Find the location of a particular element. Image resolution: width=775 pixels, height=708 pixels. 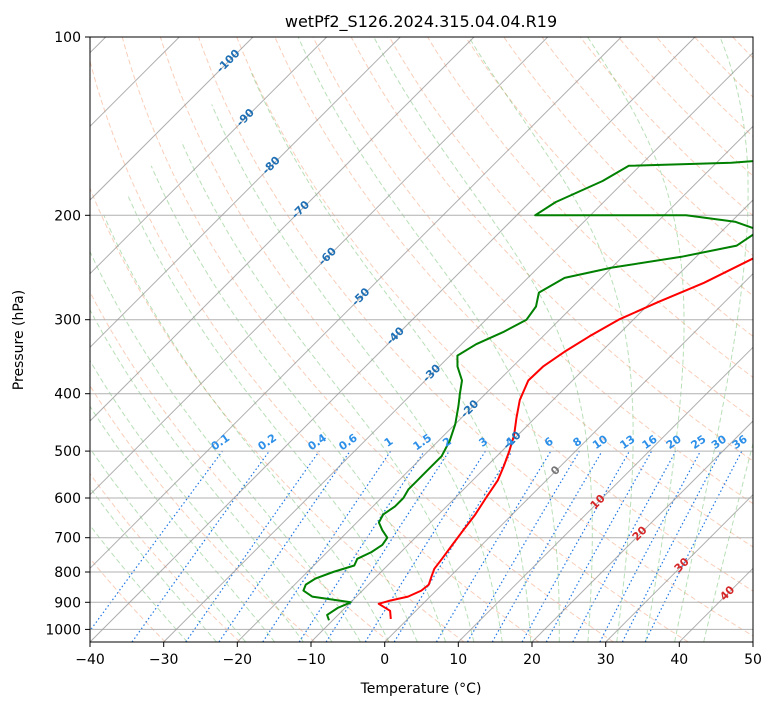

x-tick-label: 50 is located at coordinates (753, 660).